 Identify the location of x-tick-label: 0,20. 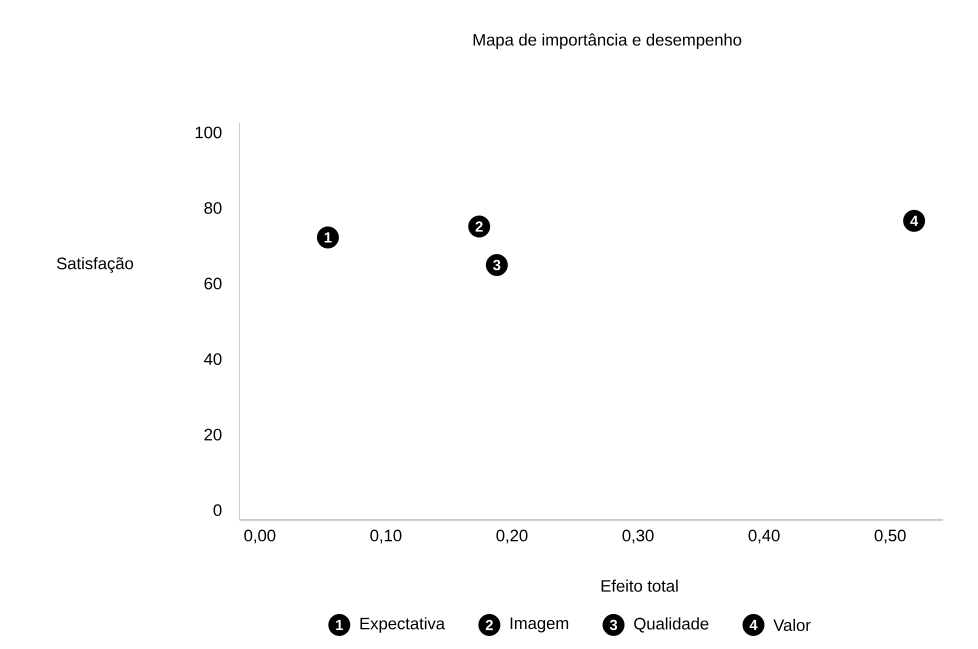
(512, 536).